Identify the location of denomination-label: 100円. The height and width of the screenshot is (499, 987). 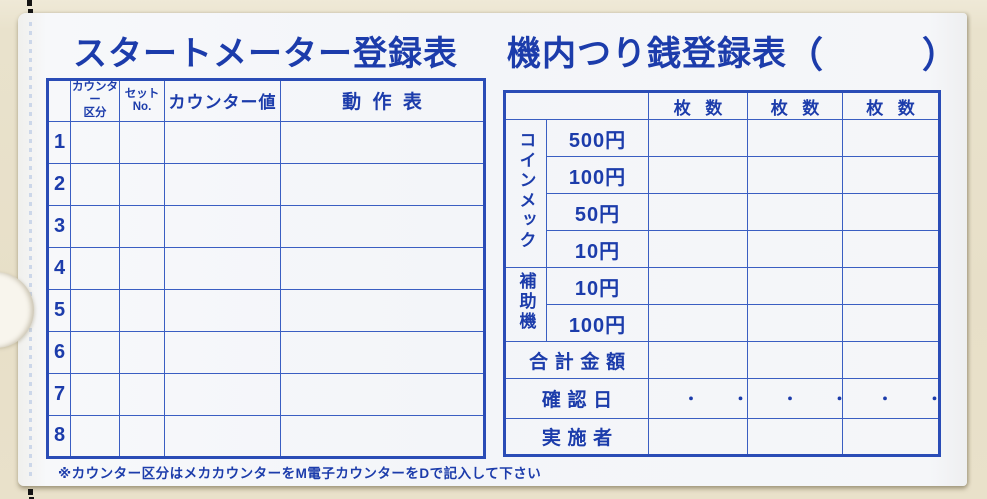
(597, 323).